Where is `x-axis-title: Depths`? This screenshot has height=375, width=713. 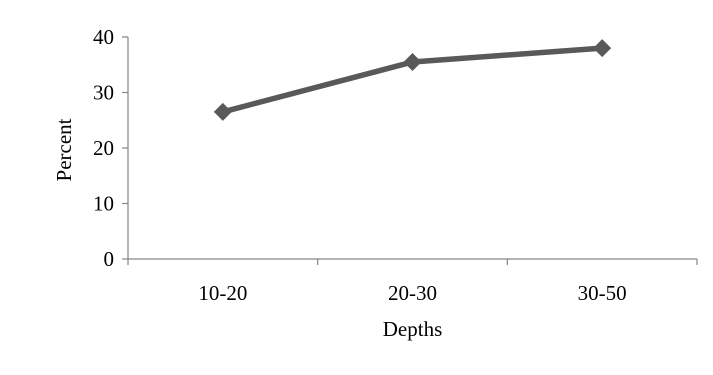 x-axis-title: Depths is located at coordinates (413, 329).